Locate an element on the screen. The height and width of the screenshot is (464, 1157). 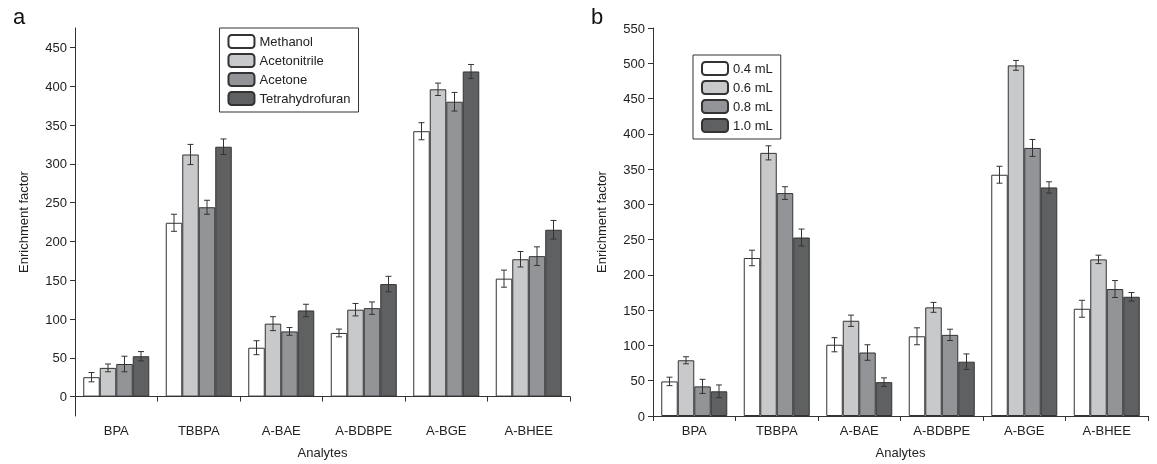
legend-label: 0.8 mL is located at coordinates (753, 106).